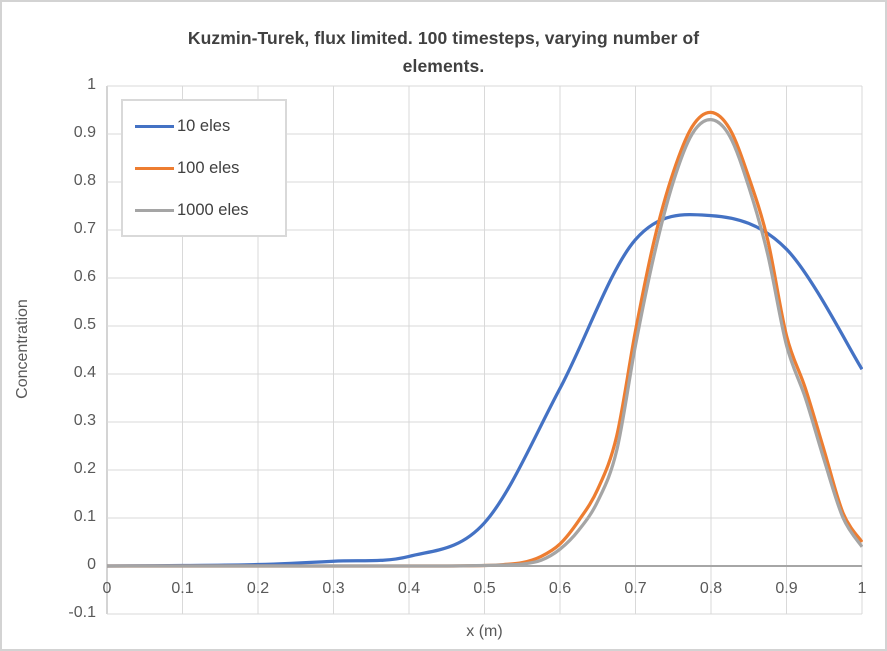  What do you see at coordinates (84, 468) in the screenshot?
I see `y-tick-label: 0.2` at bounding box center [84, 468].